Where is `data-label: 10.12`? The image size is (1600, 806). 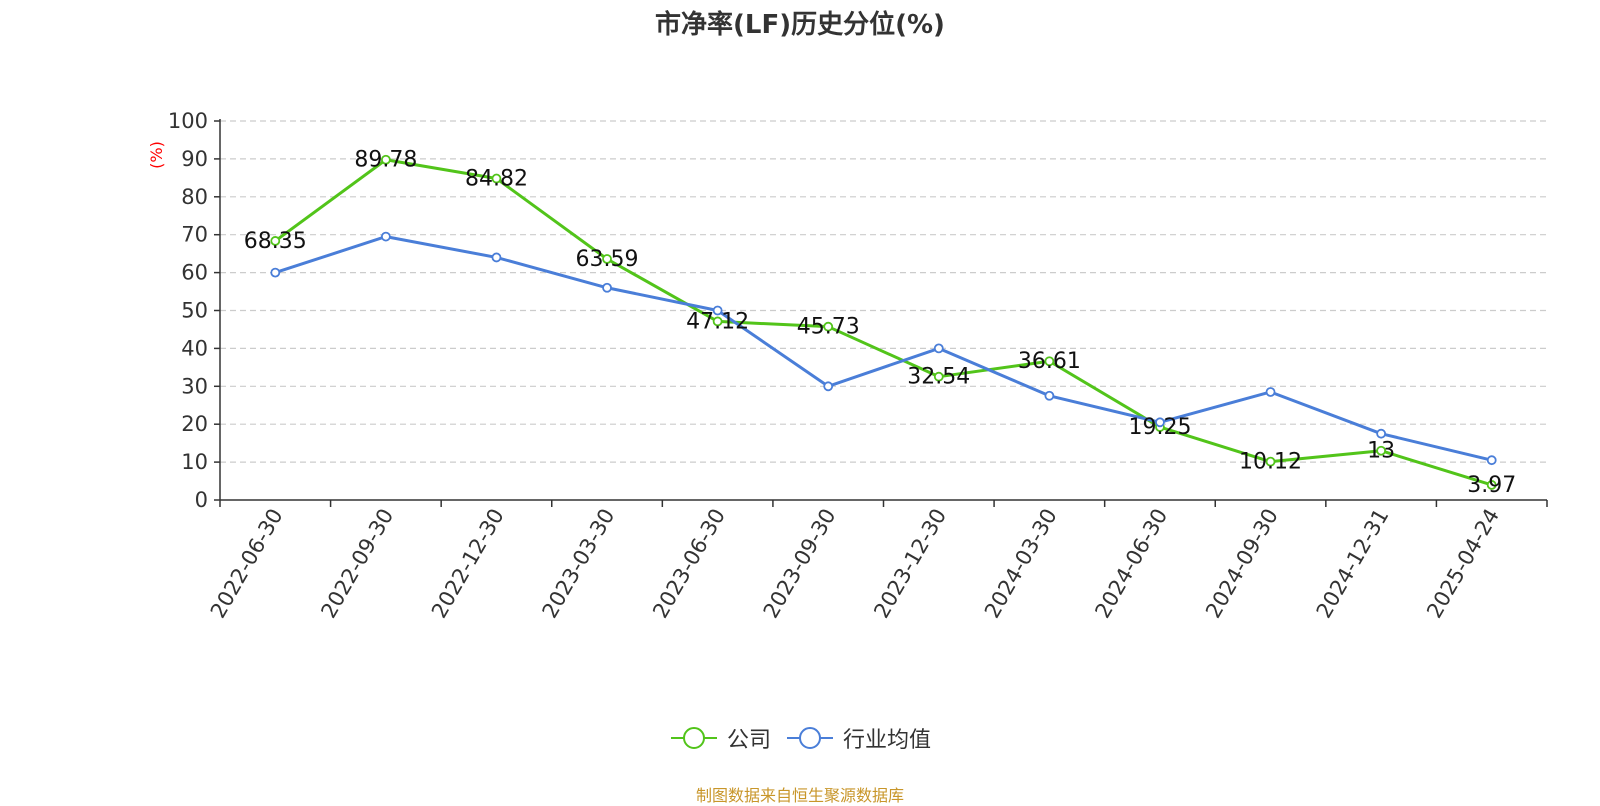
data-label: 10.12 is located at coordinates (1270, 462).